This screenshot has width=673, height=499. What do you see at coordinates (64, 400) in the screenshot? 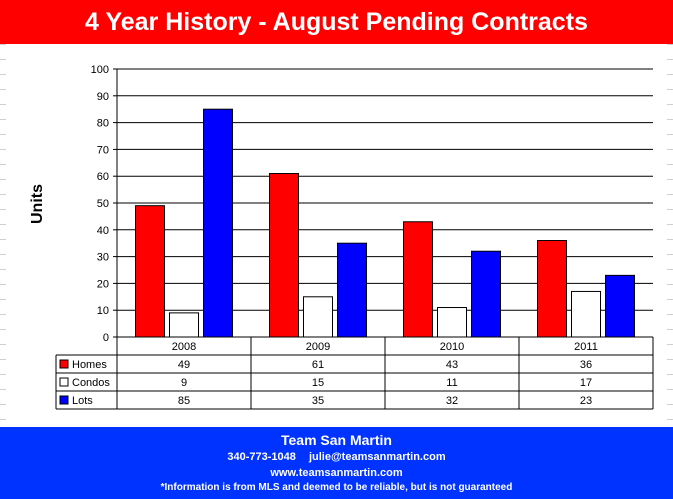
I see `legend-key-lots` at bounding box center [64, 400].